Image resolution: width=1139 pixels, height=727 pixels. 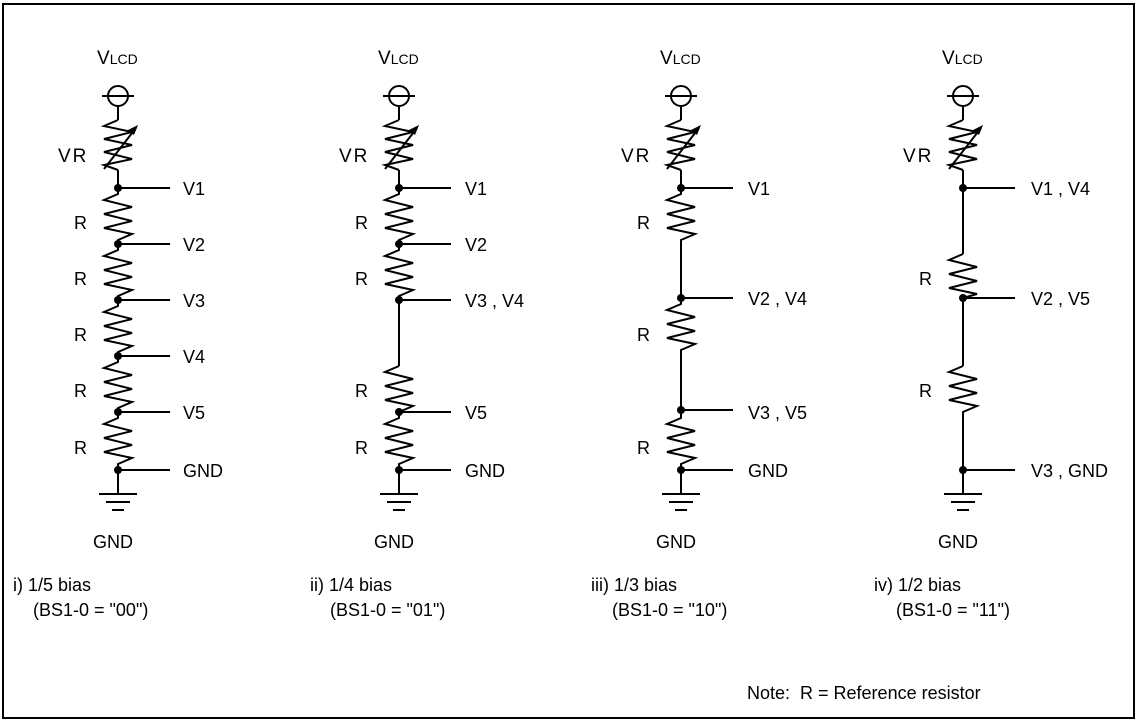 I want to click on circuit-1-3-bias: VLCD VR V1 R V2 , V4 R V3 , V5 R GND G, so click(x=699, y=334).